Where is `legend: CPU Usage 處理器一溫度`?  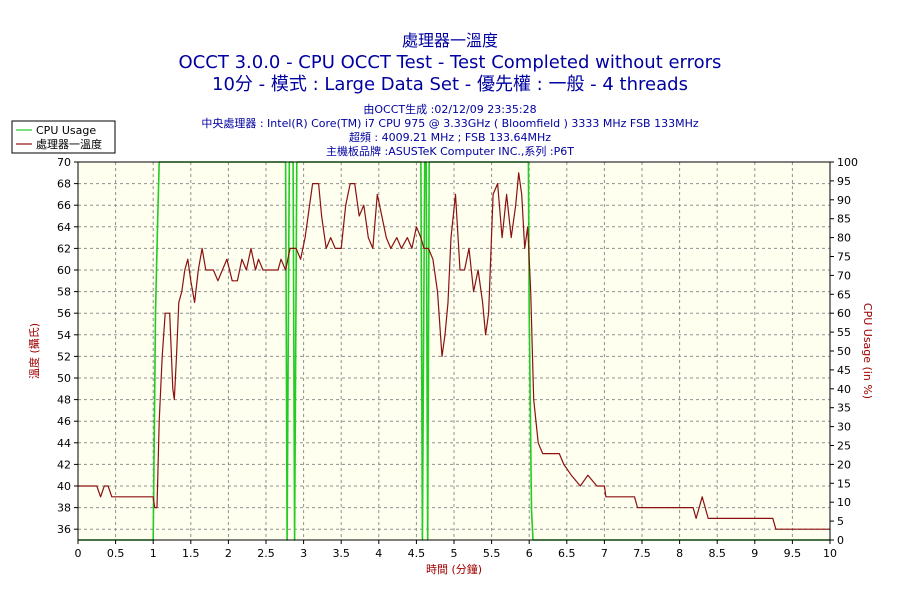
legend: CPU Usage 處理器一溫度 is located at coordinates (63, 137).